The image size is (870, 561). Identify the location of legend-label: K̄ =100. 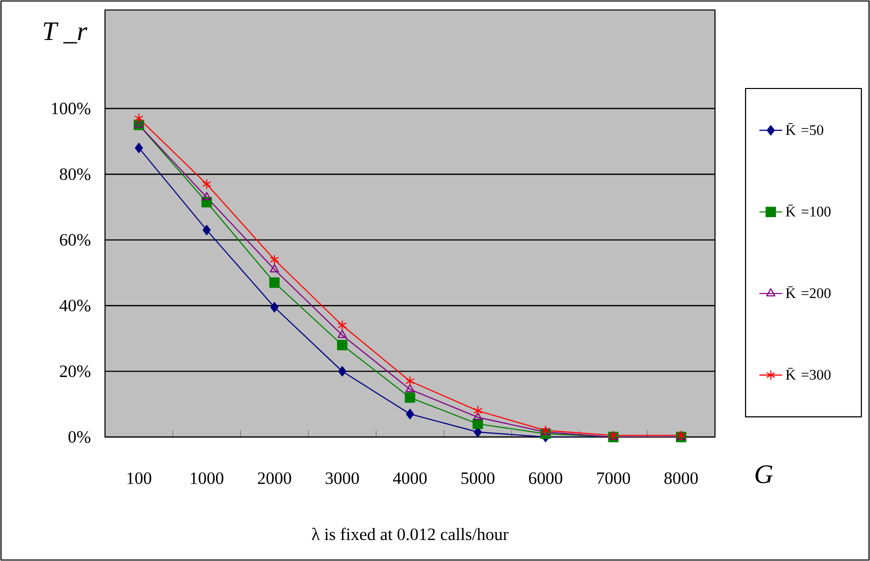
(808, 210).